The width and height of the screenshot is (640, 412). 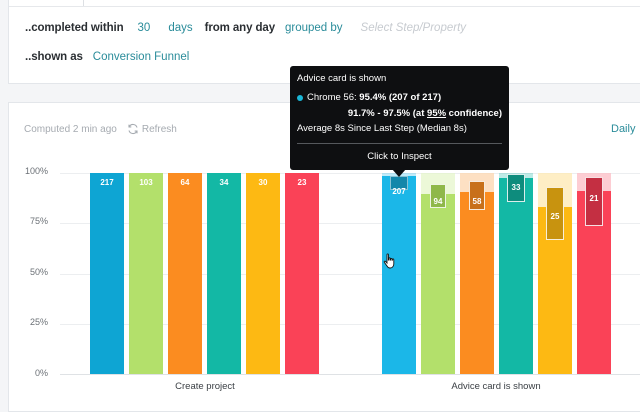 I want to click on confidence-box: 58, so click(x=477, y=195).